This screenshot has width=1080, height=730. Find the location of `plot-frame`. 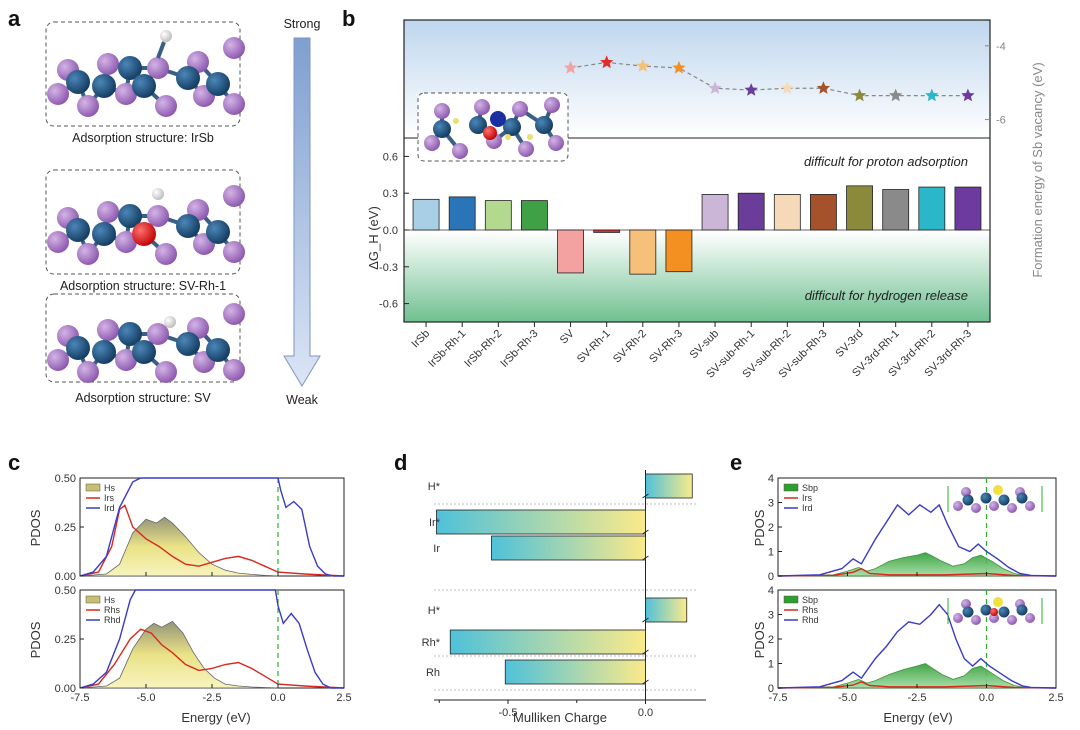

plot-frame is located at coordinates (212, 527).